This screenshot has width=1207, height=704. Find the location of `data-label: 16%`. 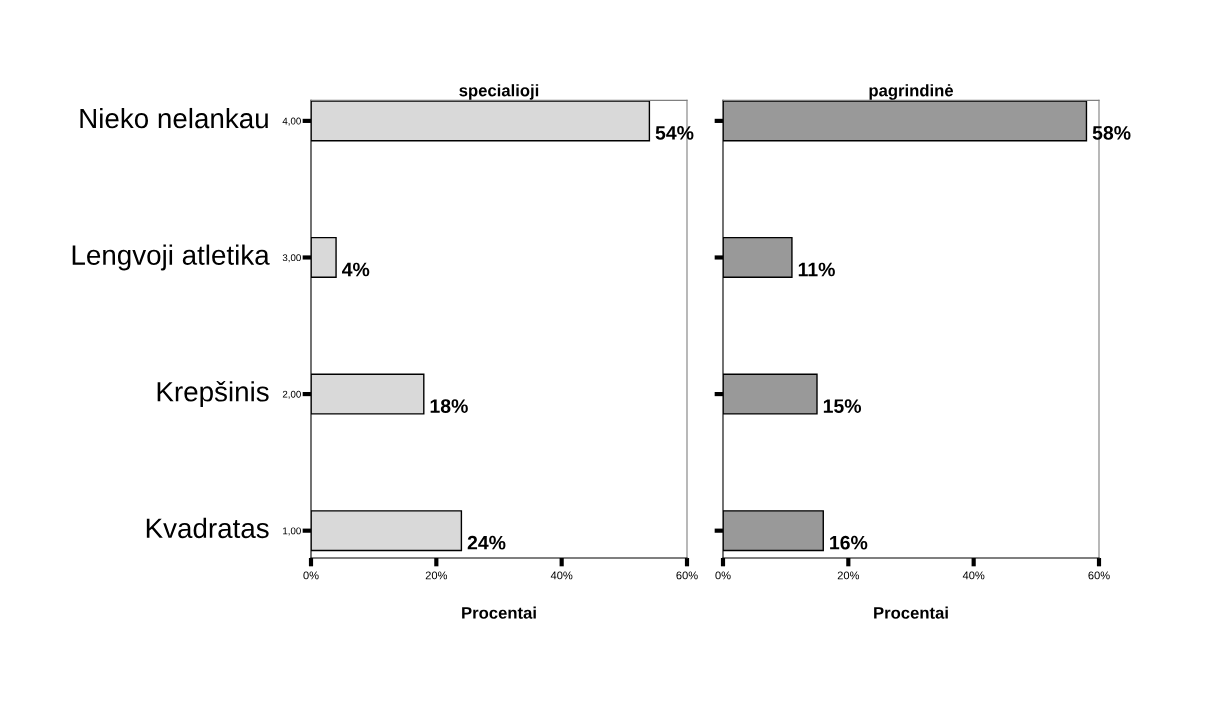

data-label: 16% is located at coordinates (849, 542).